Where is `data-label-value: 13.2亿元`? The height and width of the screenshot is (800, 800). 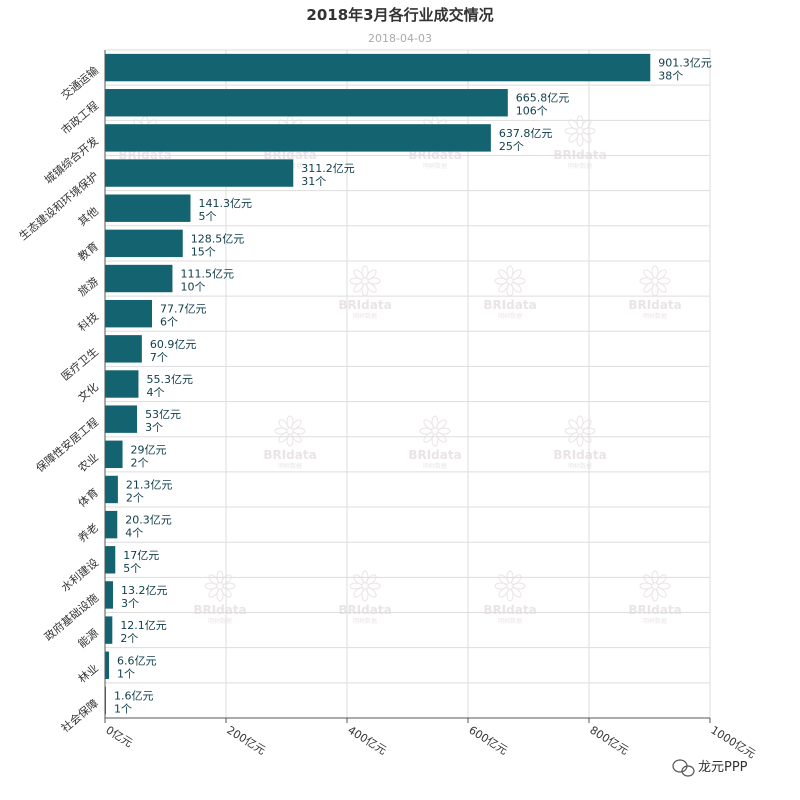
data-label-value: 13.2亿元 is located at coordinates (144, 590).